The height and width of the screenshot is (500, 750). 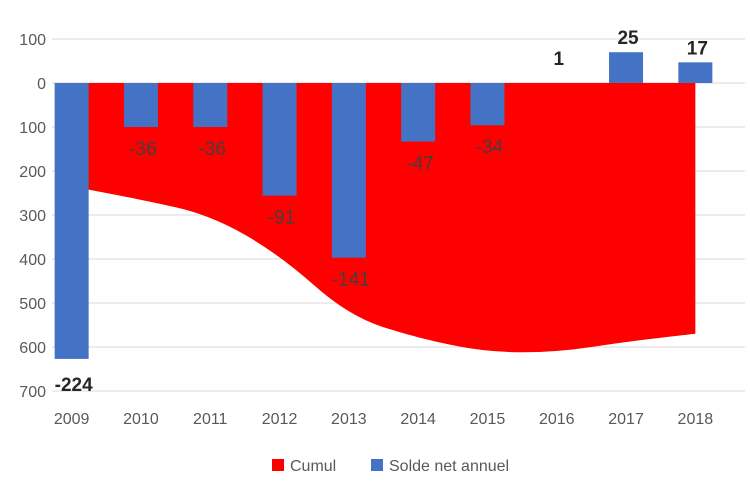 I want to click on x-tick-label: 2010, so click(x=141, y=419).